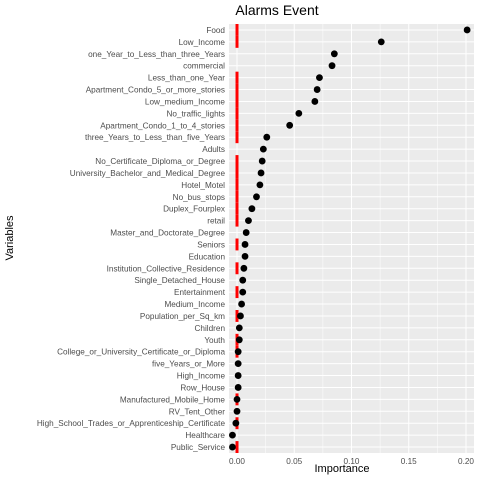 This screenshot has width=480, height=480. Describe the element at coordinates (207, 256) in the screenshot. I see `y-tick-label: Education` at that location.